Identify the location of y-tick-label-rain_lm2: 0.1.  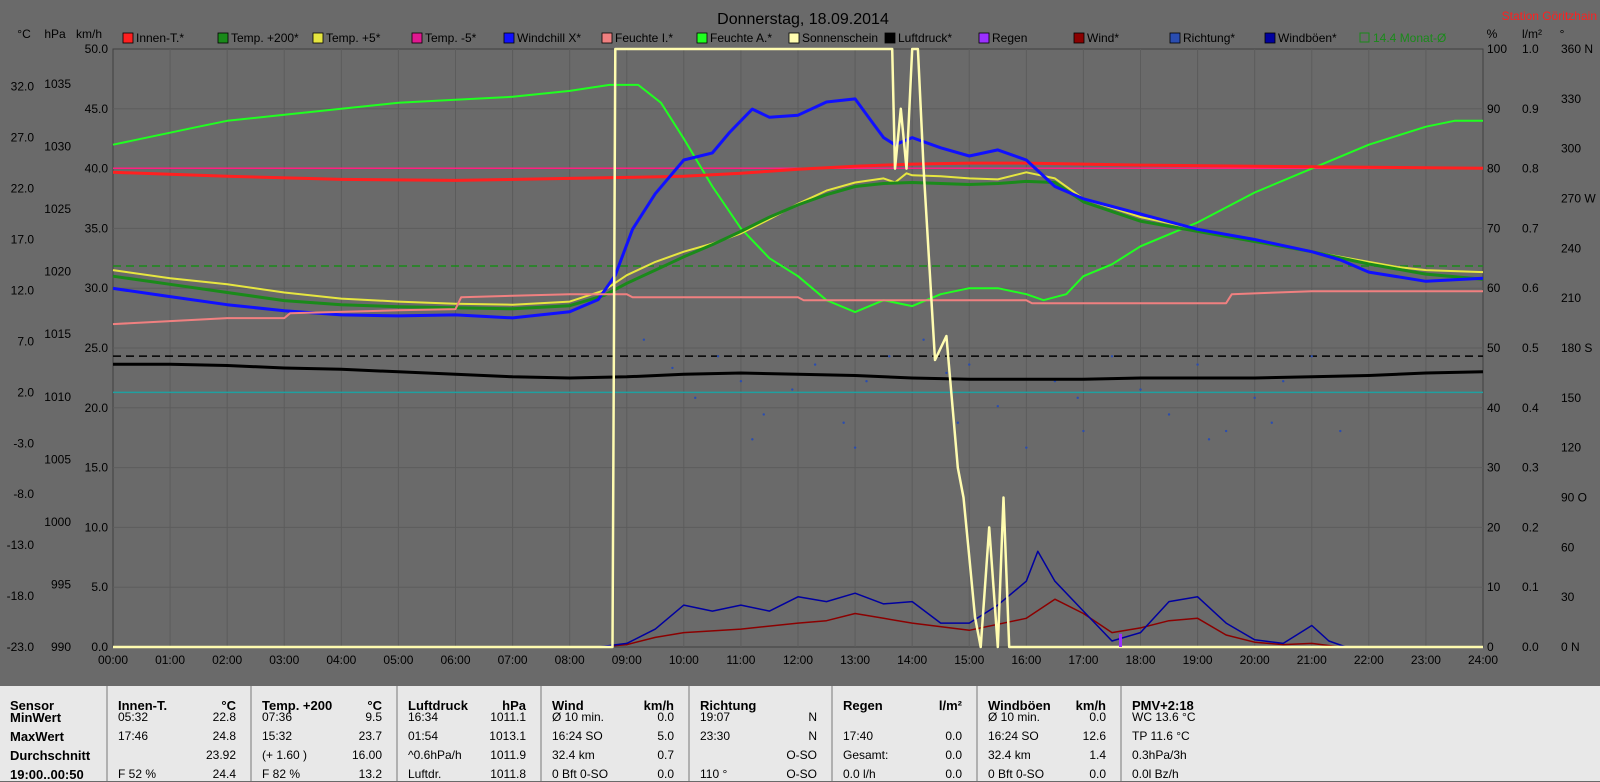
(1530, 587).